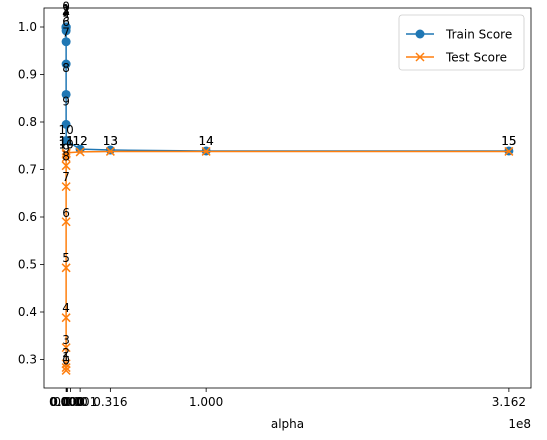 The width and height of the screenshot is (547, 440). Describe the element at coordinates (27, 312) in the screenshot. I see `y-tick-label: 0.4` at that location.